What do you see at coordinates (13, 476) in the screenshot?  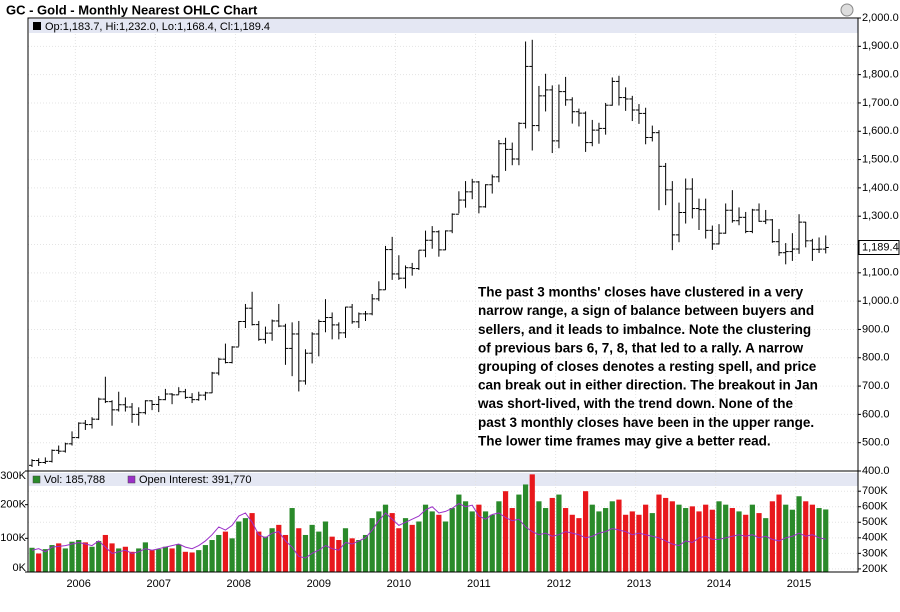 I see `y-tick-label: 300K` at bounding box center [13, 476].